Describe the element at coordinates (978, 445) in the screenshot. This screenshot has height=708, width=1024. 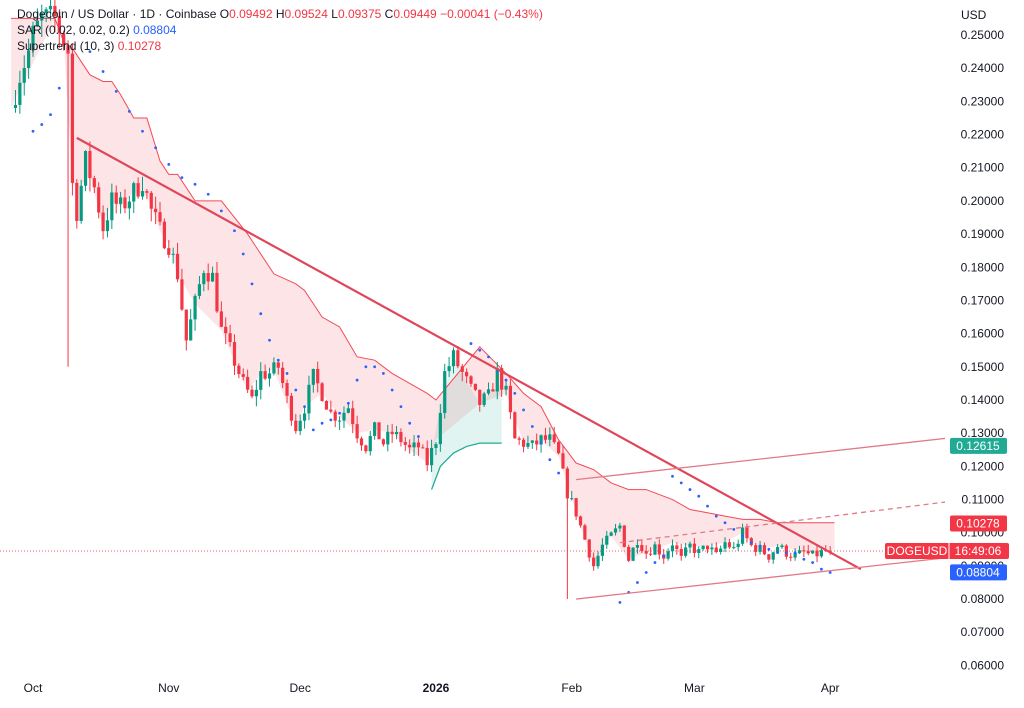
I see `upper-channel-badge: 0.12615` at that location.